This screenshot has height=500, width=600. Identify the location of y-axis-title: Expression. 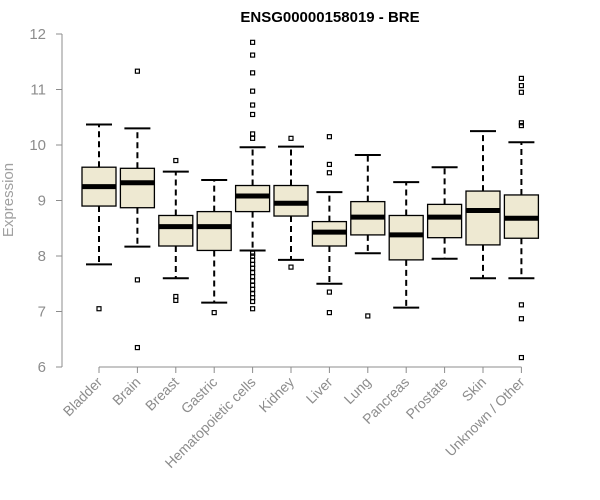
(8, 200).